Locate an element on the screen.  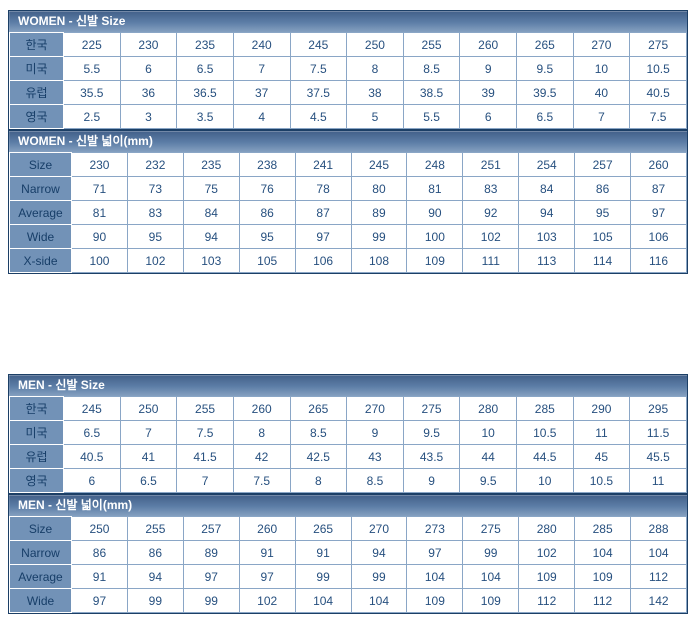
table-row: 미국 6.5 7 7.5 8 8.5 9 9.5 10 10.5 11 11.5 is located at coordinates (348, 432).